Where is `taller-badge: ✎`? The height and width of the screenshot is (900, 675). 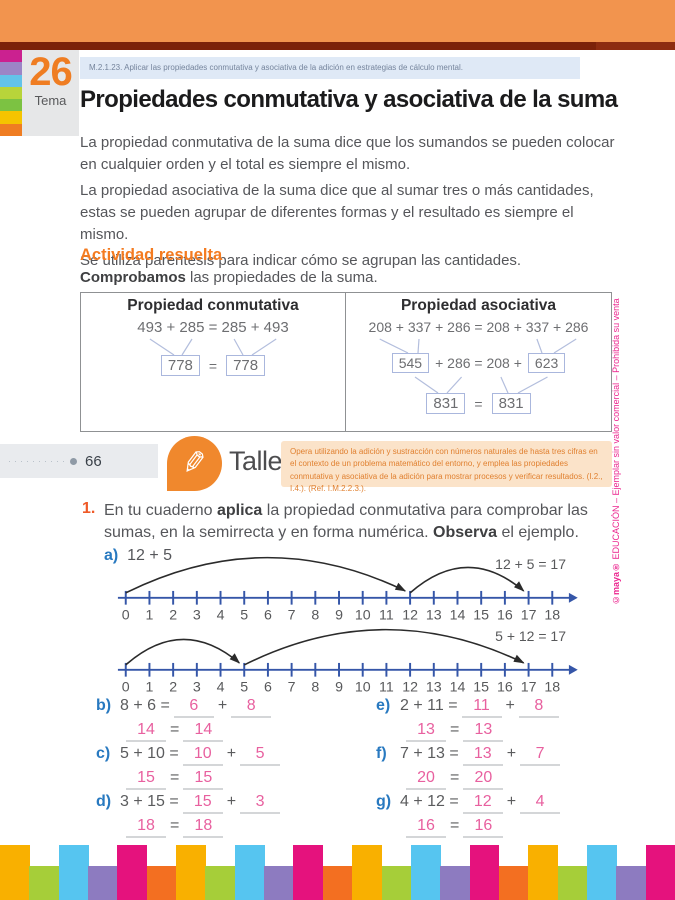
taller-badge: ✎ is located at coordinates (194, 463).